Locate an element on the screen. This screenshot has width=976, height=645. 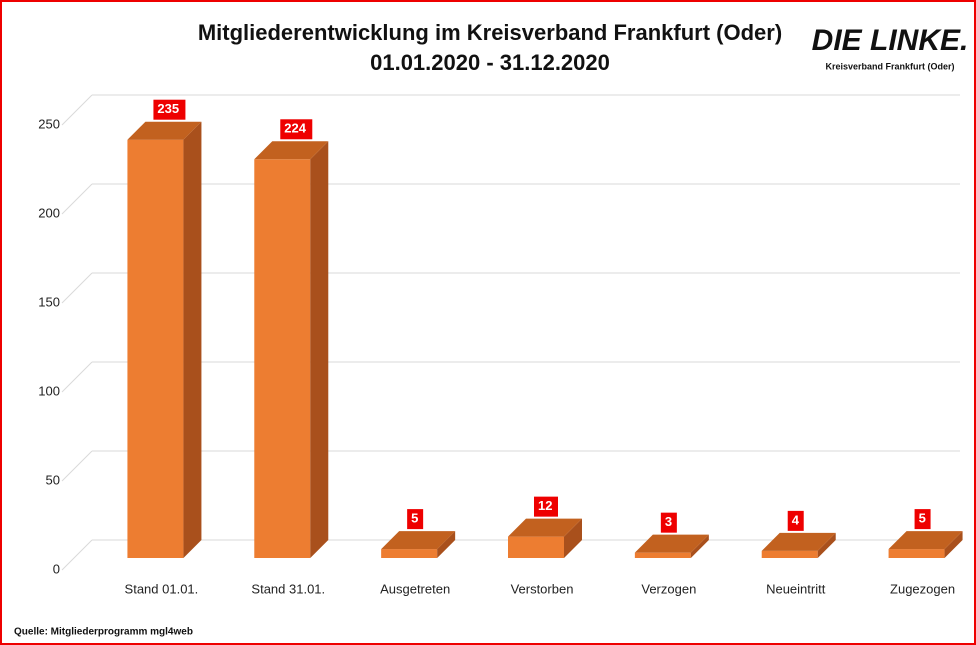
y-tick-label: 0 is located at coordinates (56, 568).